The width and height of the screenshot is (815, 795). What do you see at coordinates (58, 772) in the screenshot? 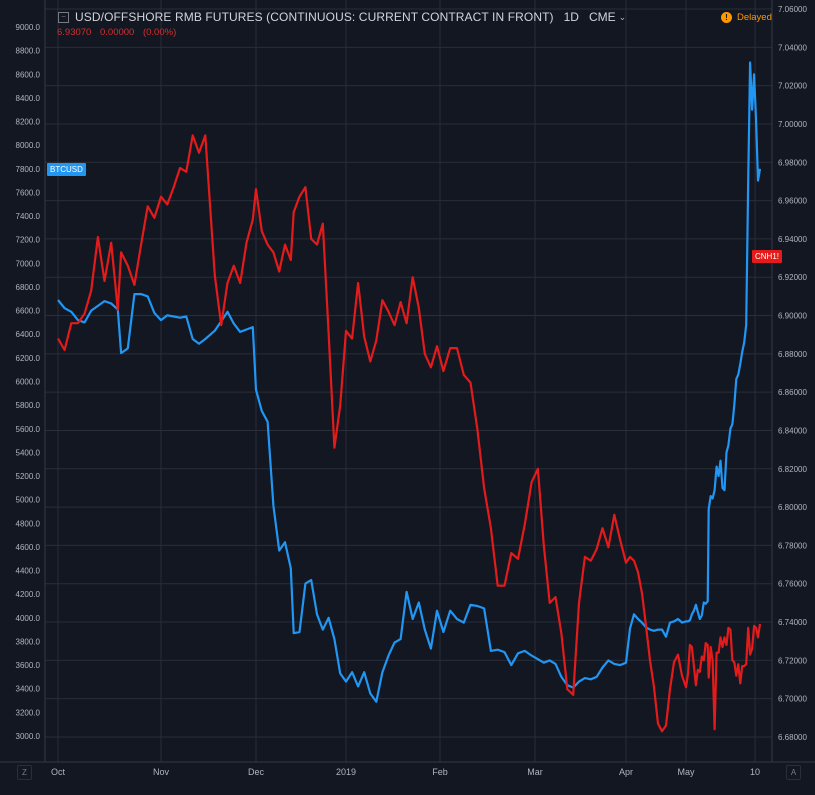
I see `x-tick-label: Oct` at bounding box center [58, 772].